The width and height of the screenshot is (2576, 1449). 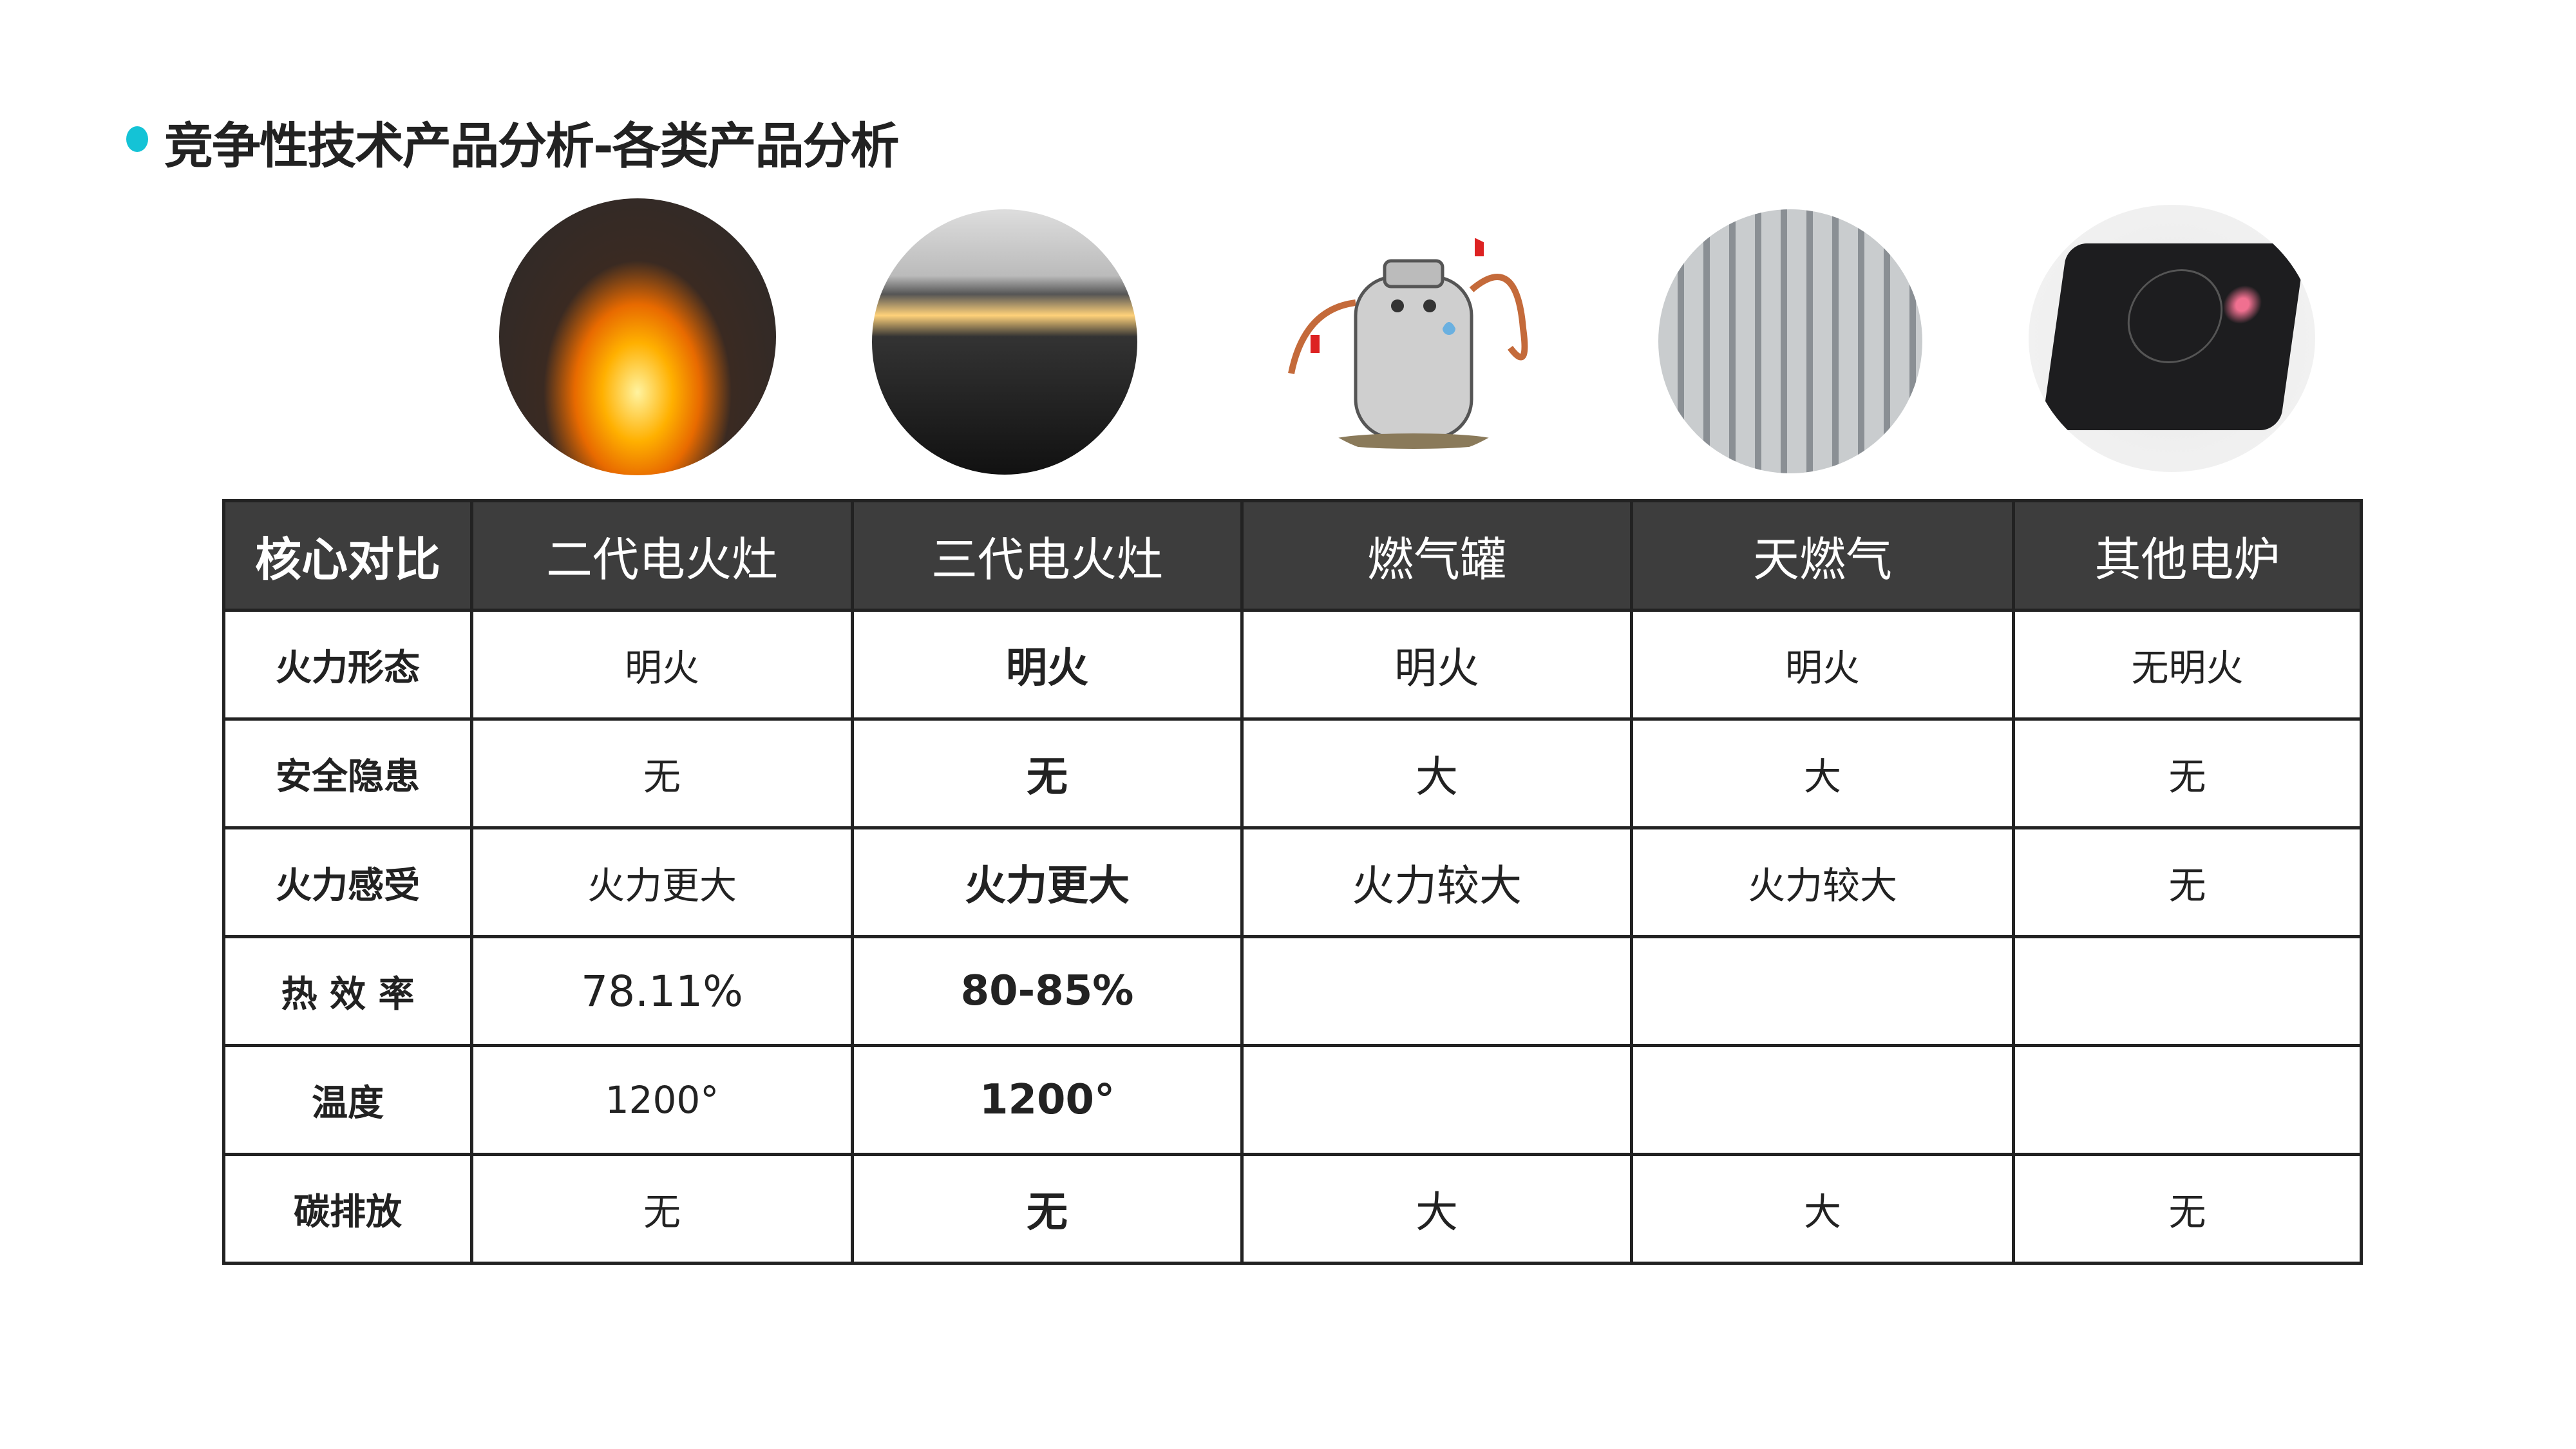 What do you see at coordinates (348, 665) in the screenshot?
I see `row-label: 火力形态` at bounding box center [348, 665].